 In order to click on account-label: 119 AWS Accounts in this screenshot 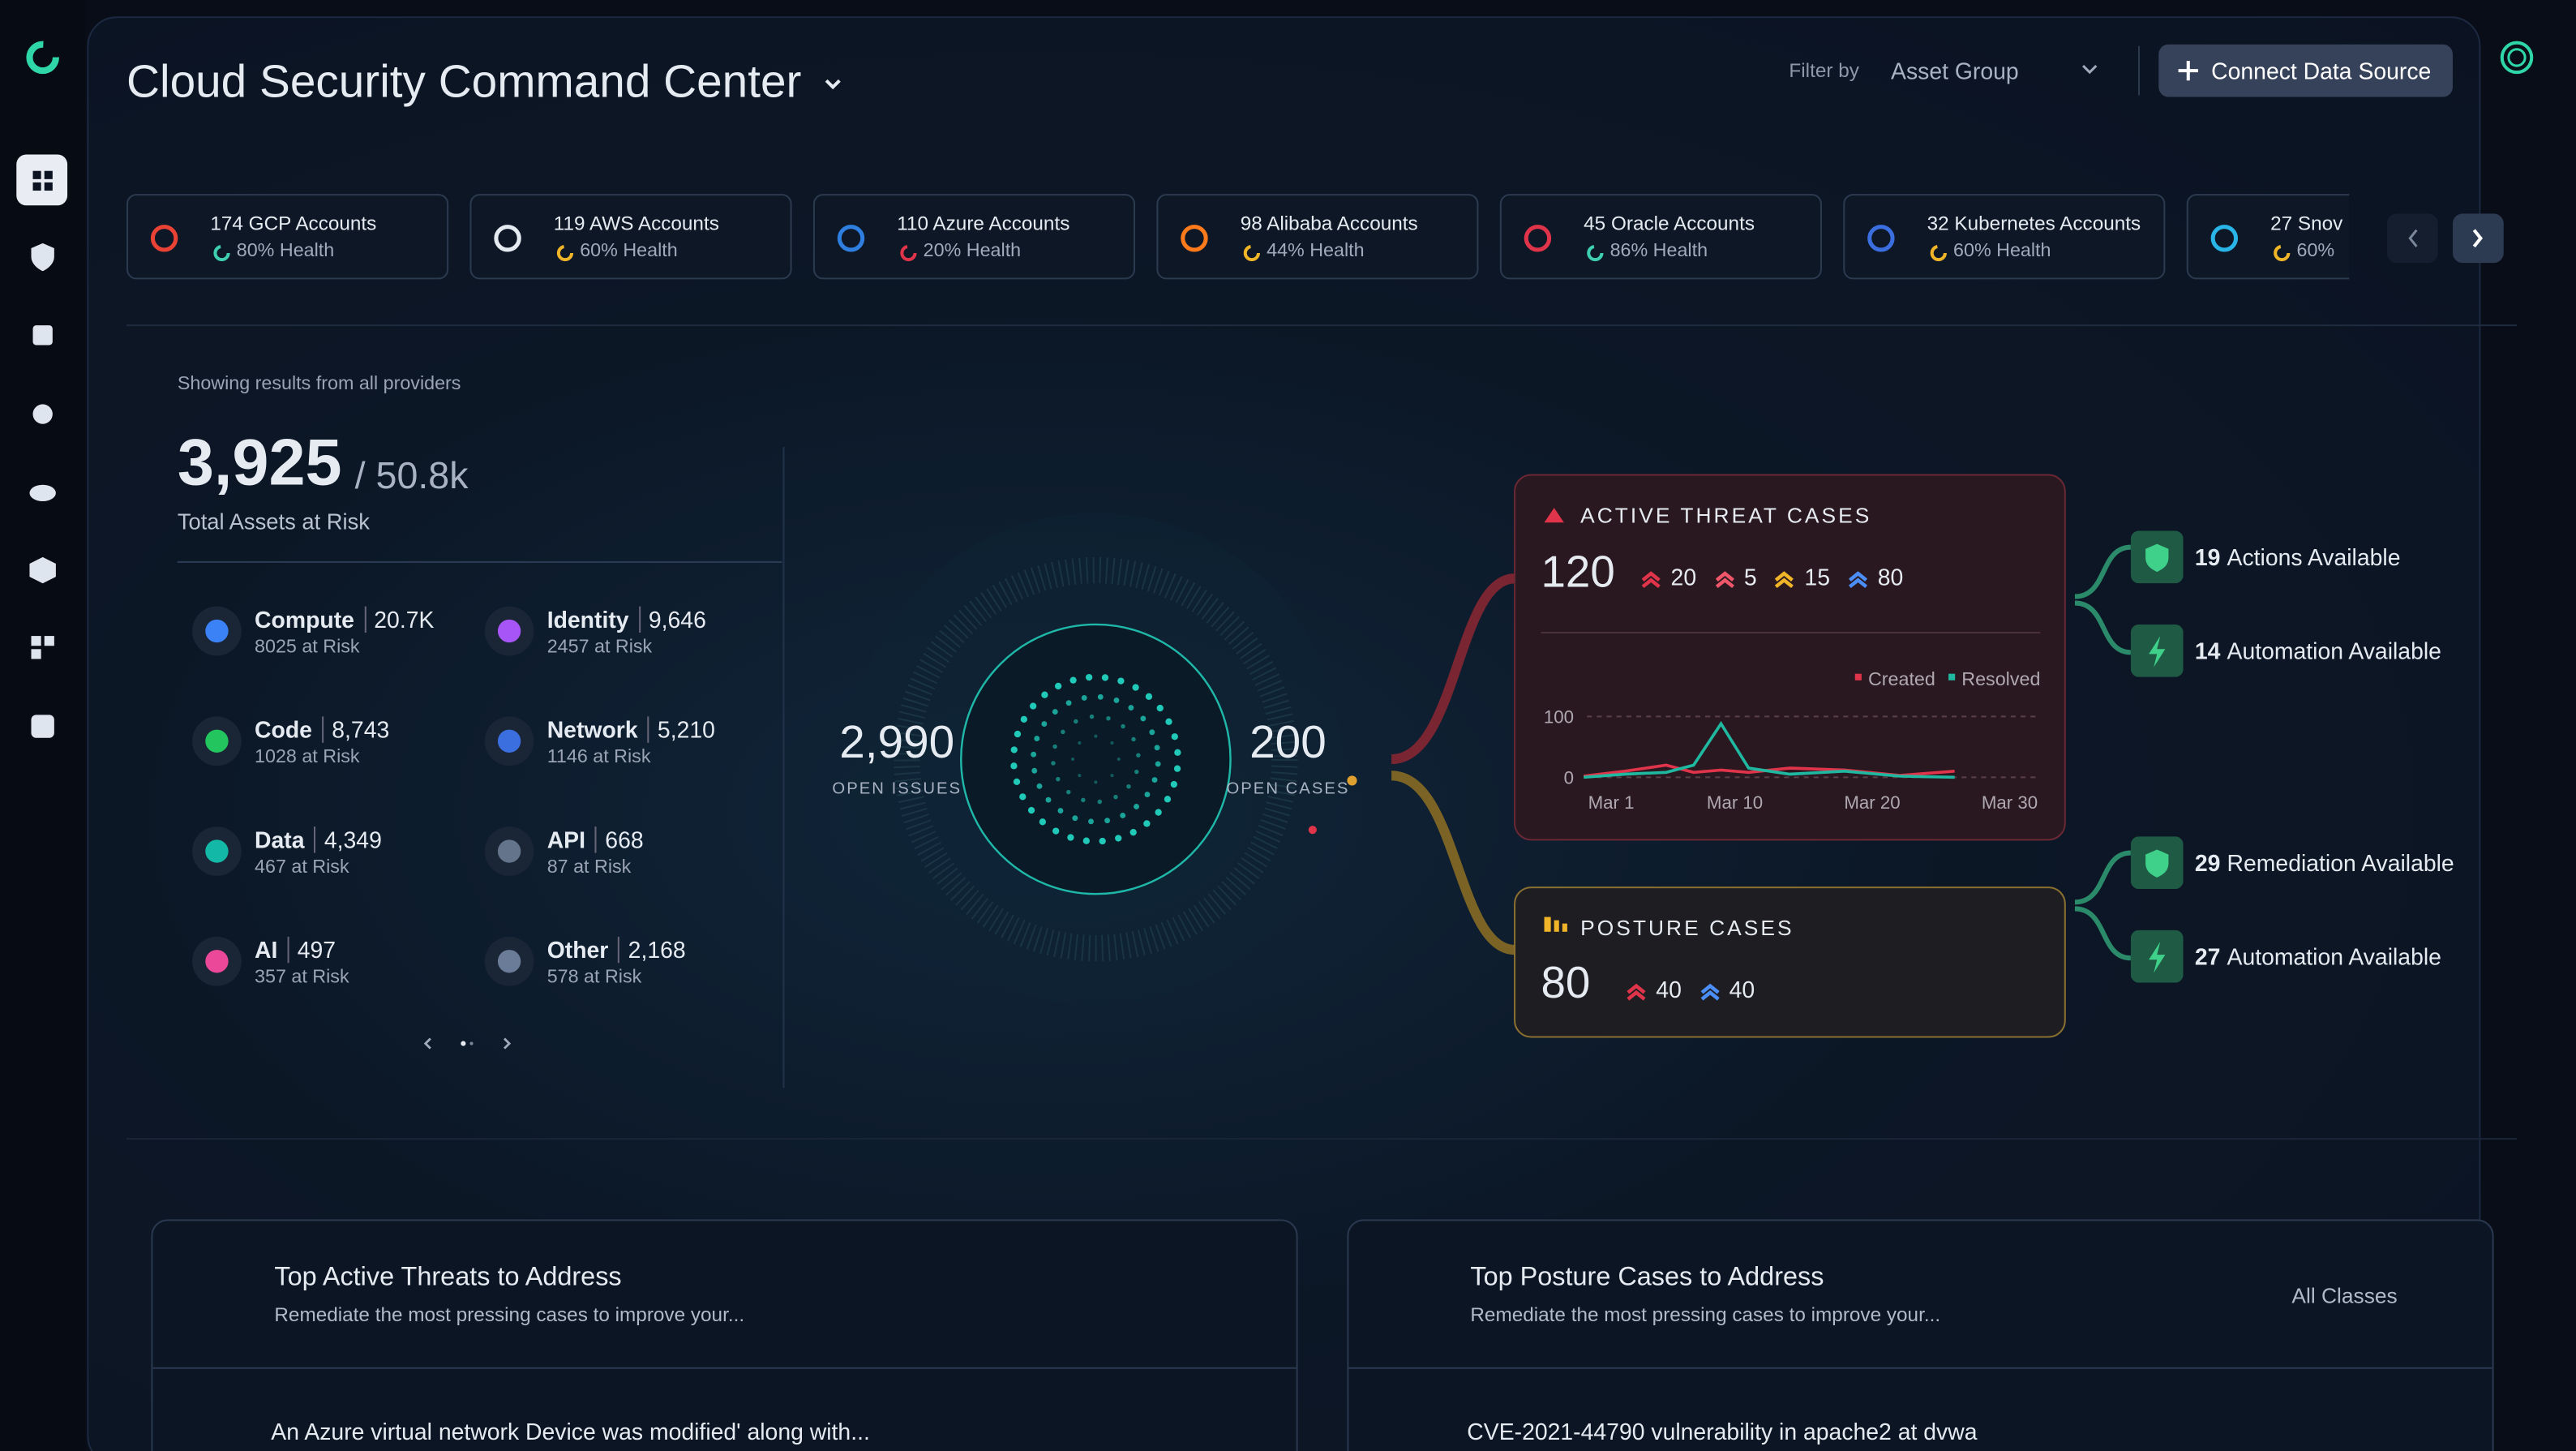, I will do `click(636, 223)`.